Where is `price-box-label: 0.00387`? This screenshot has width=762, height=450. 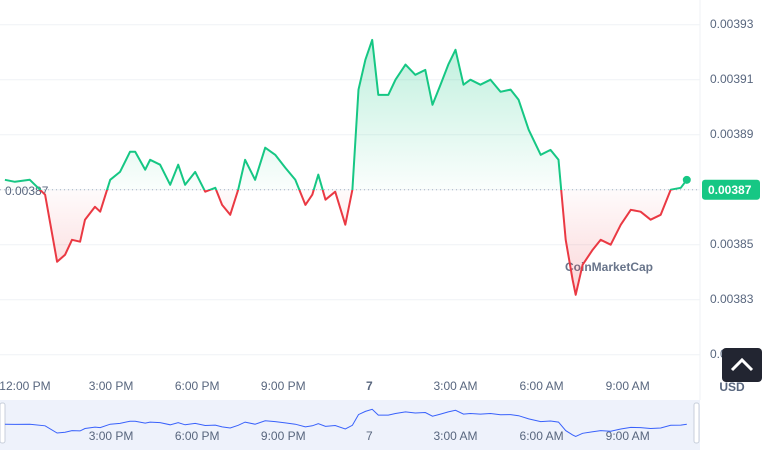
price-box-label: 0.00387 is located at coordinates (730, 190).